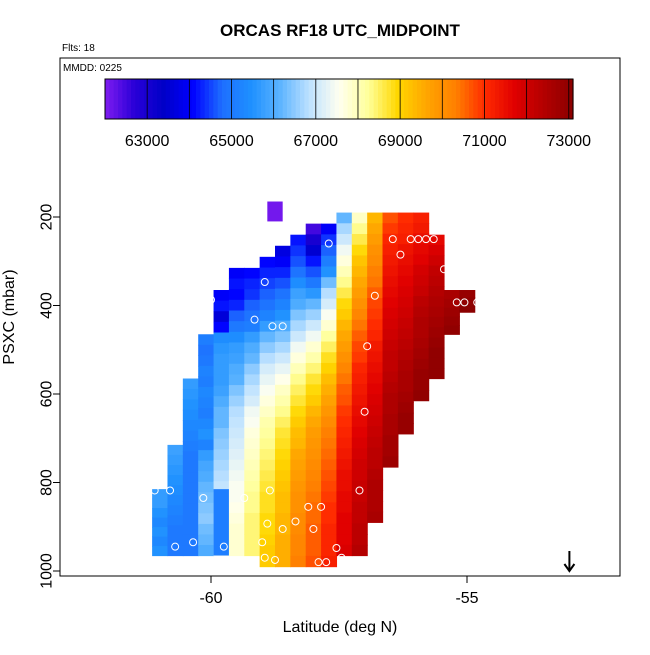  I want to click on flts-label: Flts: 18, so click(78, 48).